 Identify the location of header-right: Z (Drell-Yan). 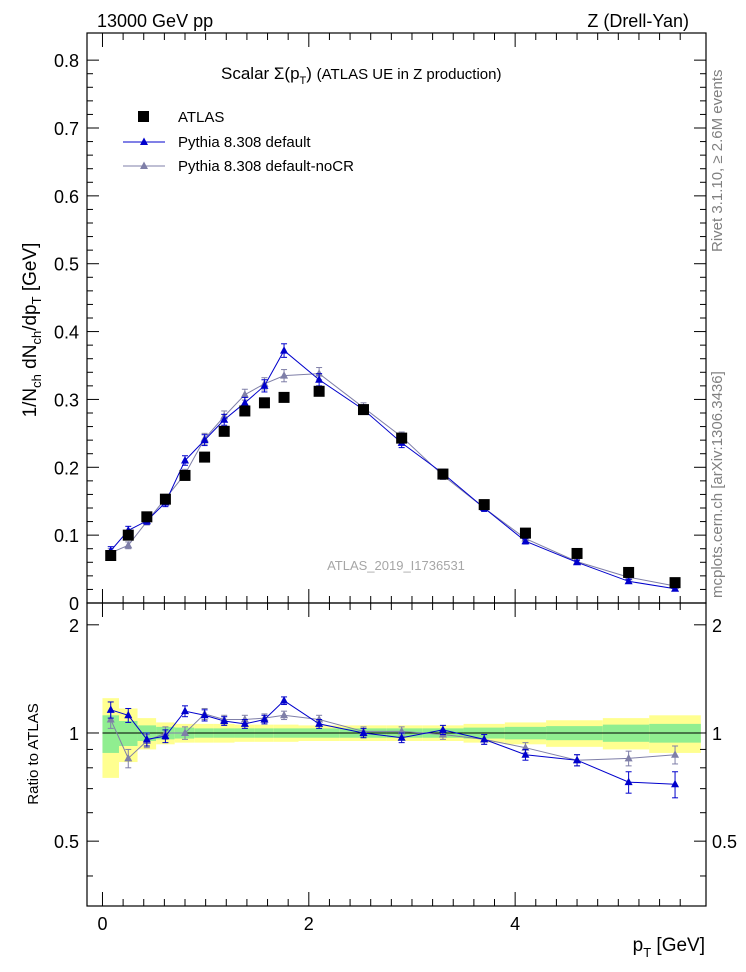
(638, 21).